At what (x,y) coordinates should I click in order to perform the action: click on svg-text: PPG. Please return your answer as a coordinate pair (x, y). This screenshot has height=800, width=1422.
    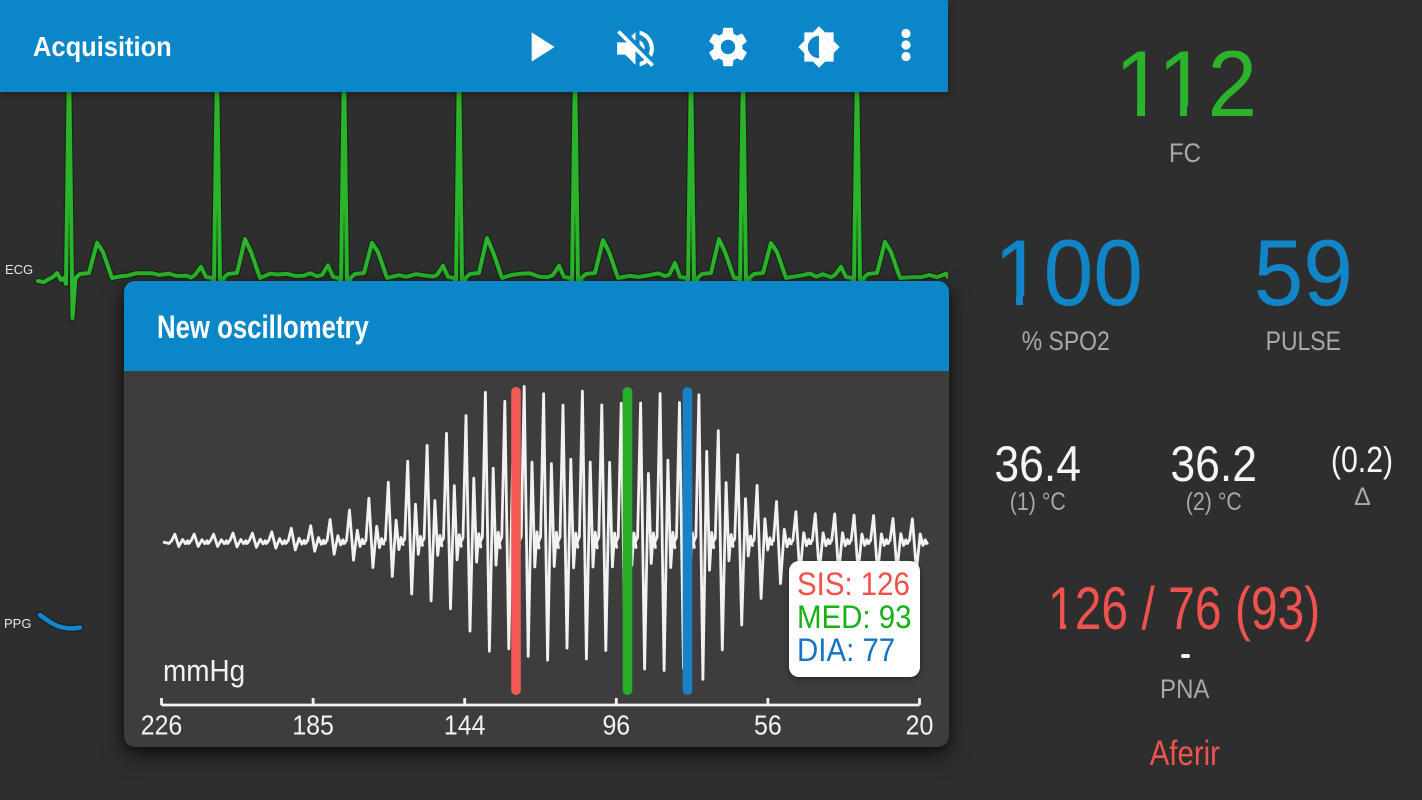
    Looking at the image, I should click on (17, 623).